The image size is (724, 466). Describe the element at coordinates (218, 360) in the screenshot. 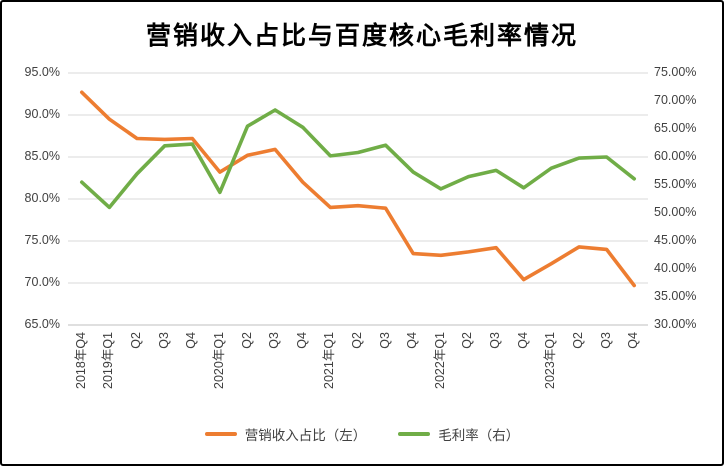

I see `x-axis-label: 2020年Q1` at that location.